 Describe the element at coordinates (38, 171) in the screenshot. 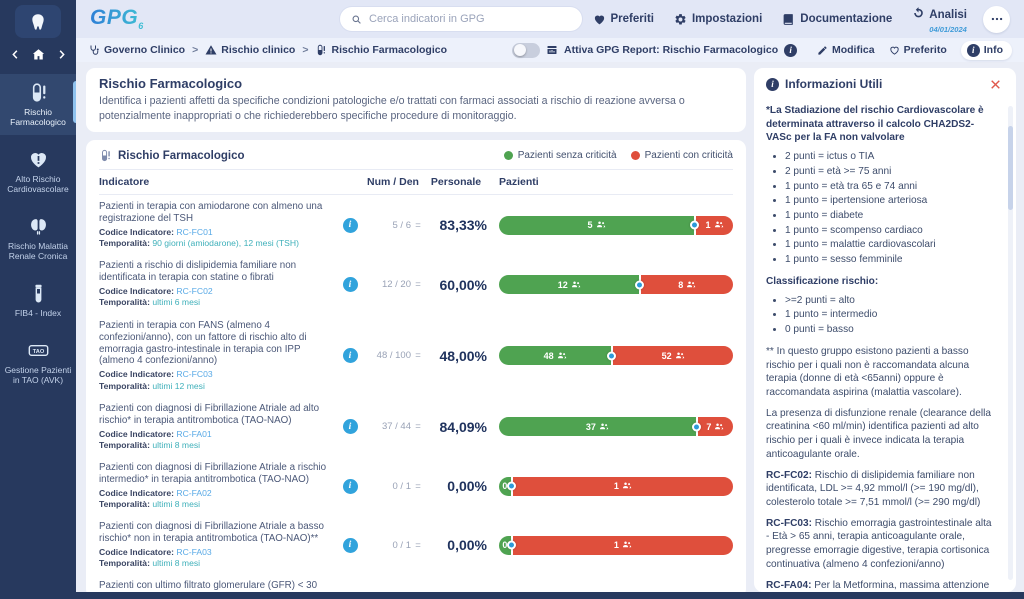

I see `sidebar-item-alto-rischio-cardiovascolare: Alto Rischio Cardiovascolare` at that location.